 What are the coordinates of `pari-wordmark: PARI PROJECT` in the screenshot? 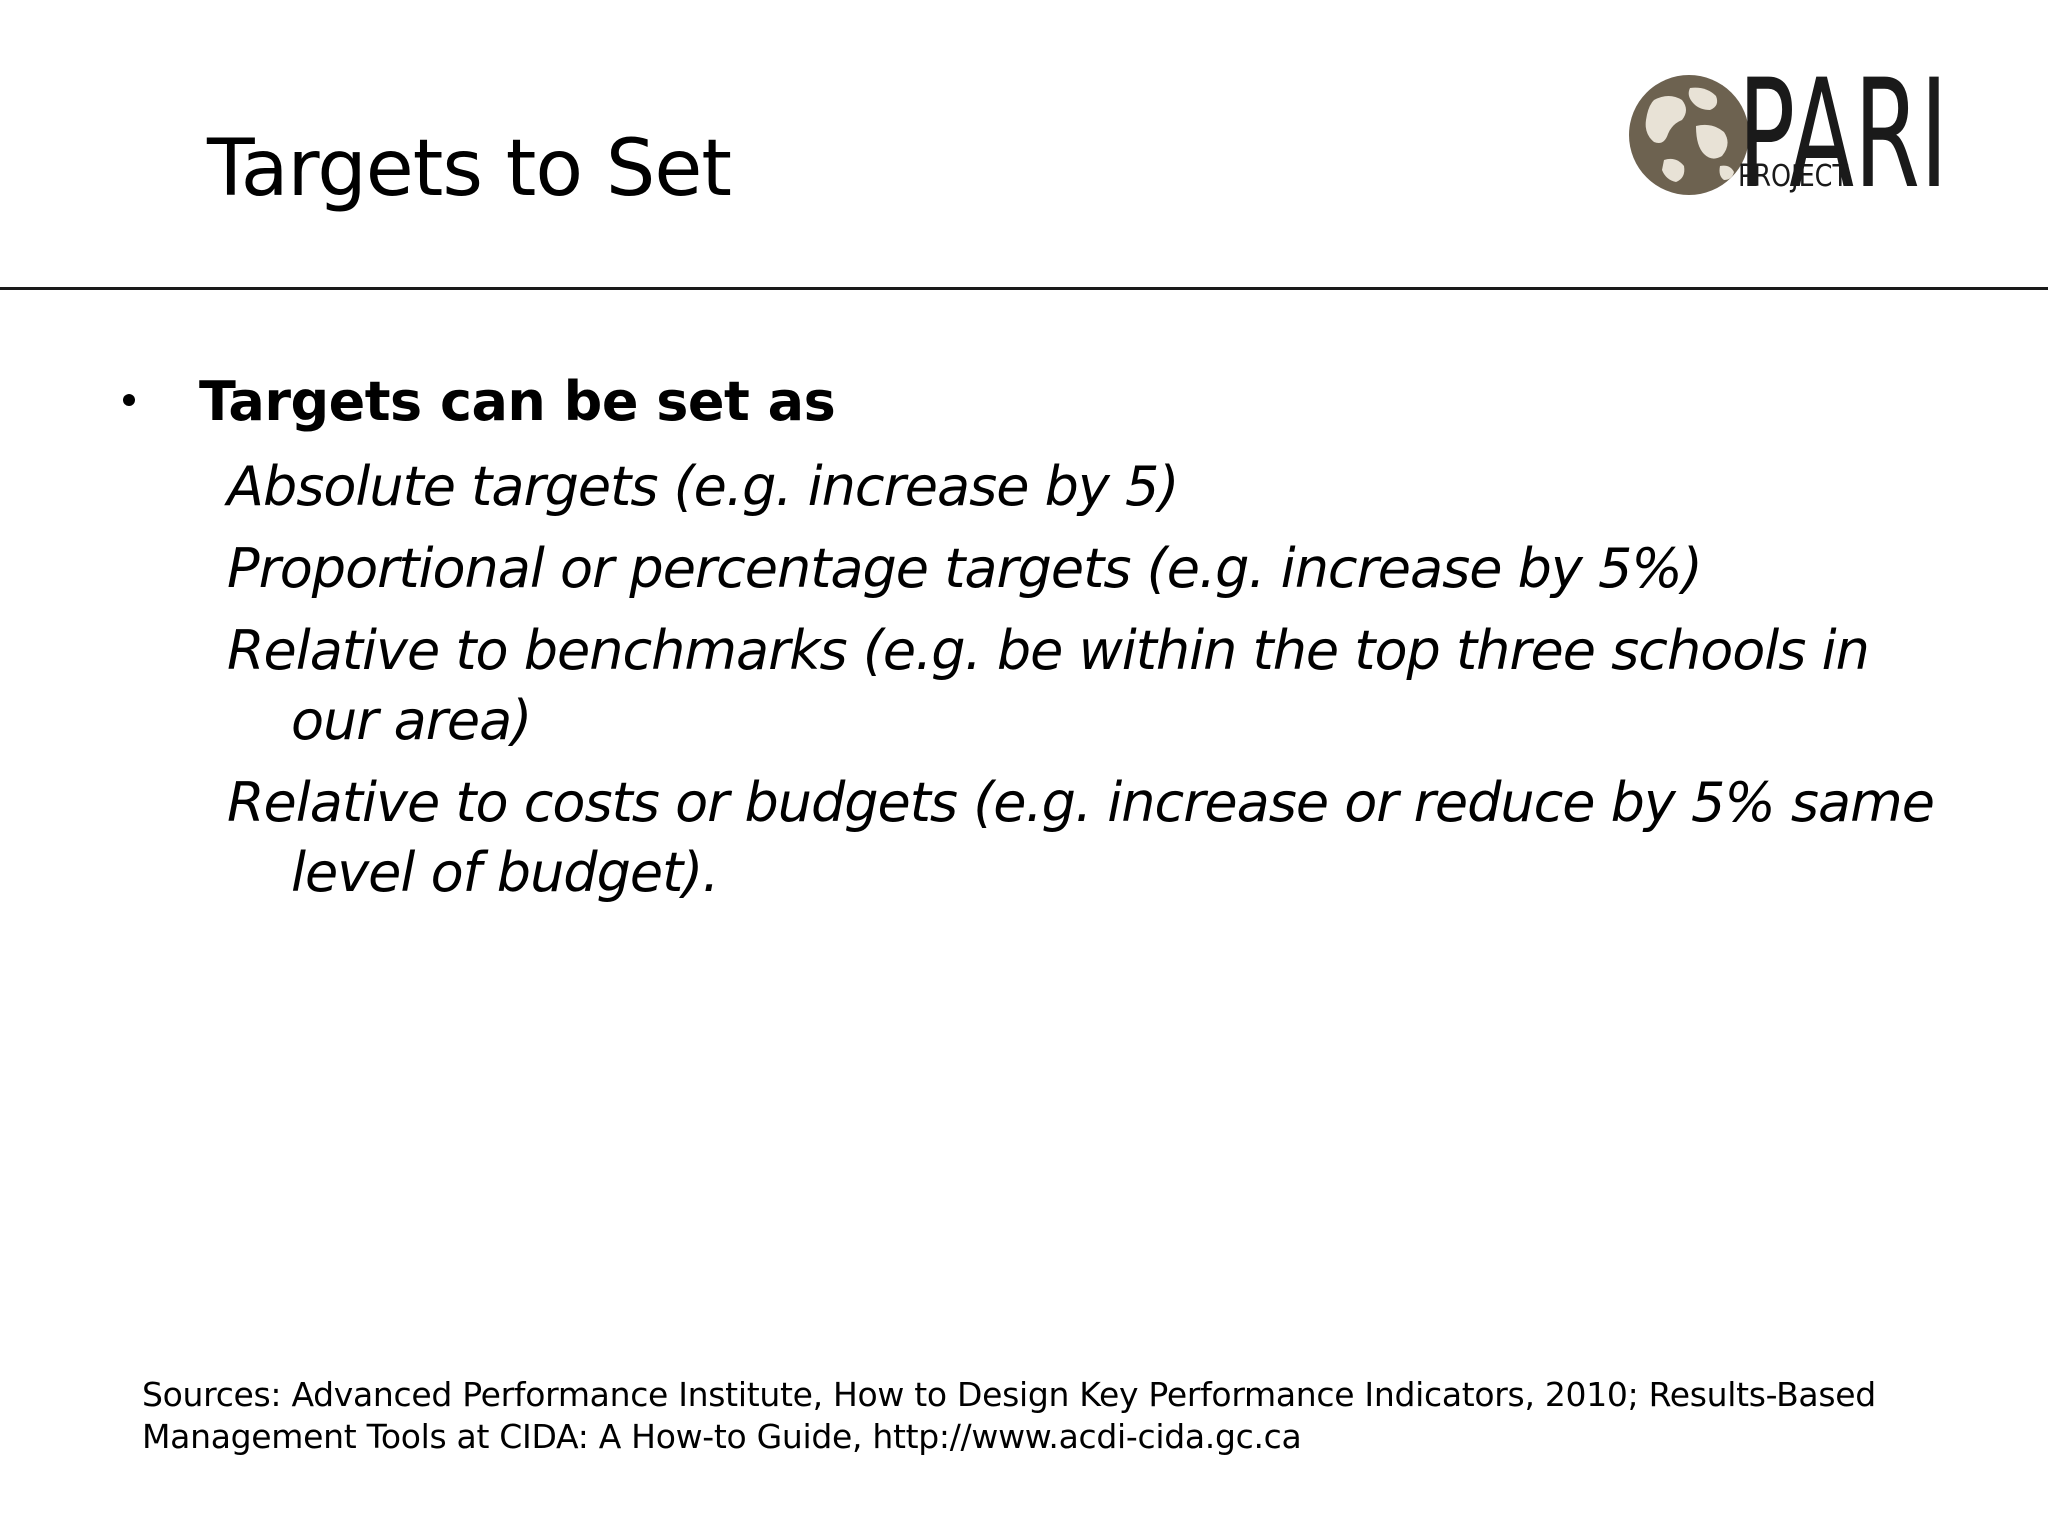 It's located at (1843, 132).